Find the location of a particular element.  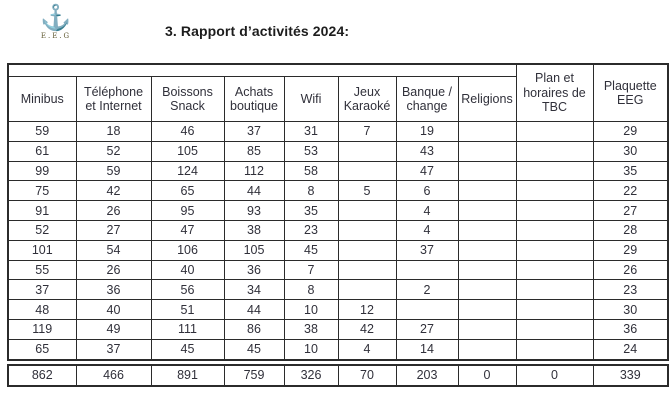

total-cell: 203 is located at coordinates (427, 375).